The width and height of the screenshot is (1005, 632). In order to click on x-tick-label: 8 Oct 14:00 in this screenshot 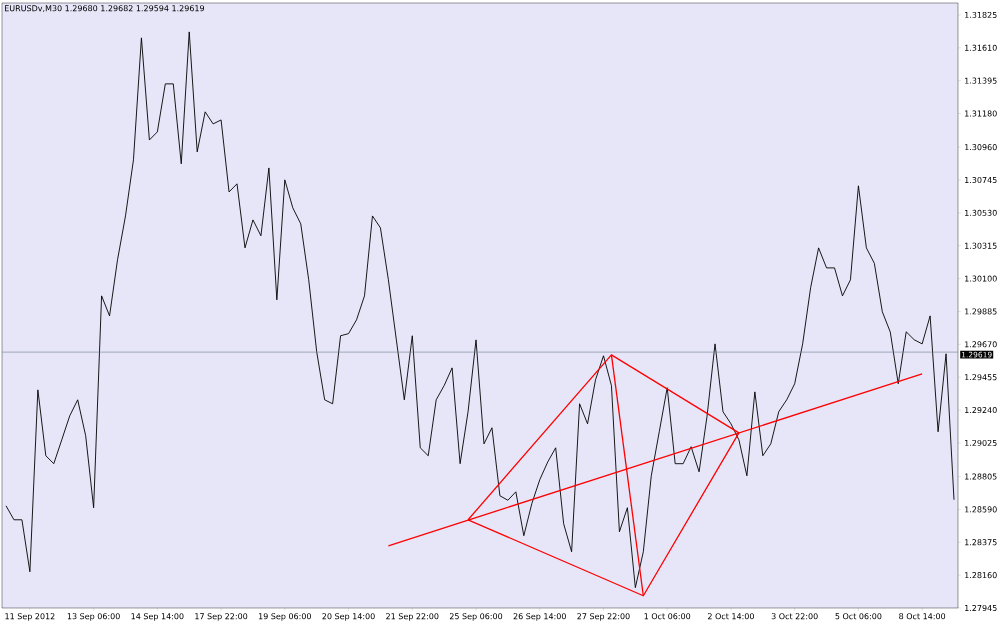, I will do `click(922, 616)`.